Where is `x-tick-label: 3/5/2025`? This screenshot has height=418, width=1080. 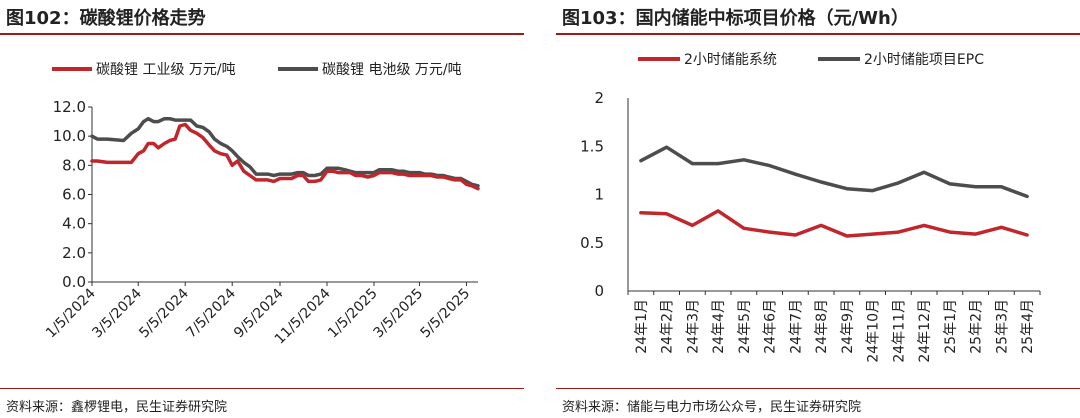
x-tick-label: 3/5/2025 is located at coordinates (398, 314).